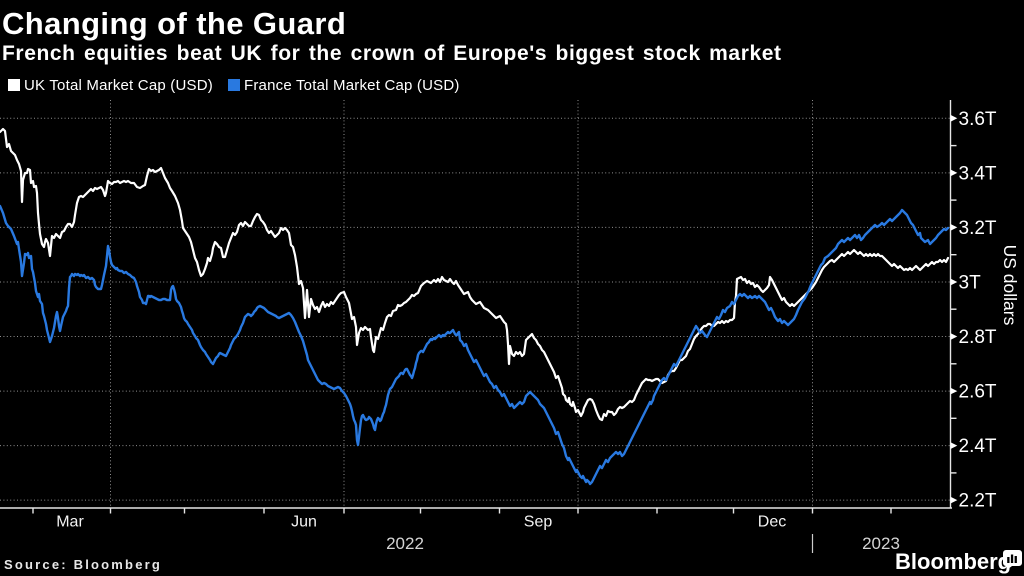 The height and width of the screenshot is (576, 1024). Describe the element at coordinates (978, 501) in the screenshot. I see `svg-text: 2.2T` at that location.